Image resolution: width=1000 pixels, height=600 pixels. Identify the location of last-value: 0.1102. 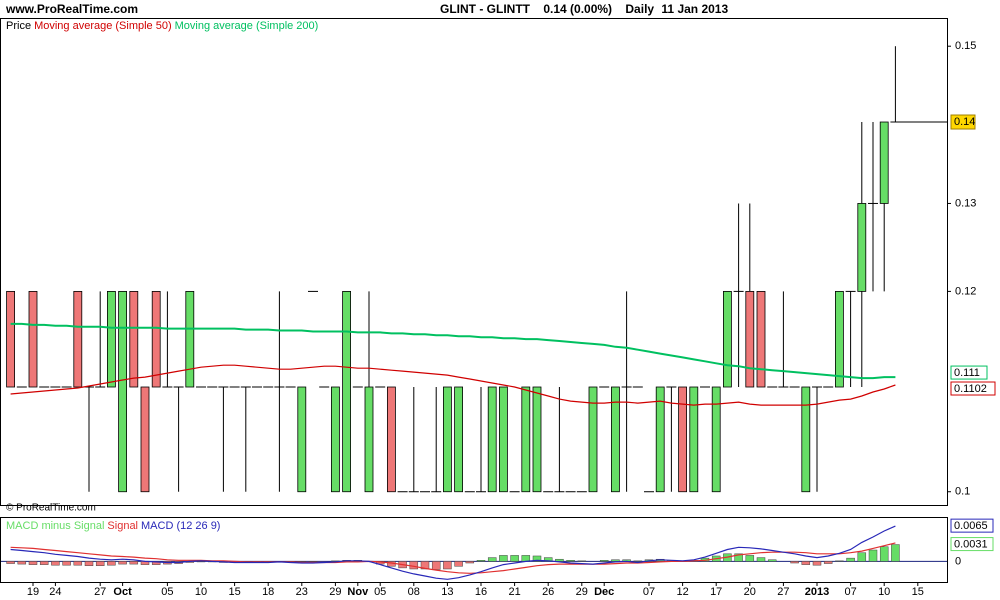
(970, 389).